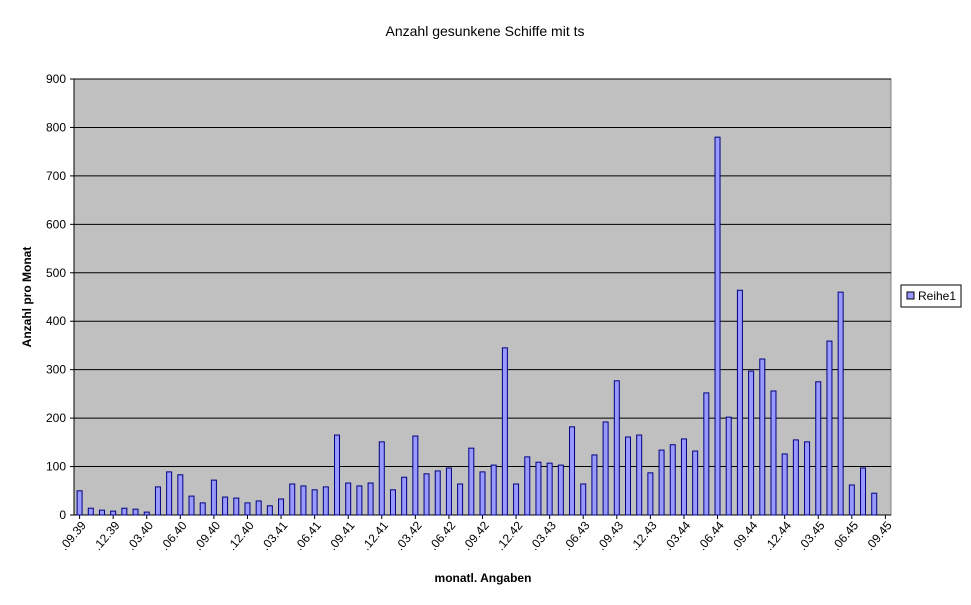 Image resolution: width=971 pixels, height=605 pixels. I want to click on x-tick-label: .06.45, so click(845, 535).